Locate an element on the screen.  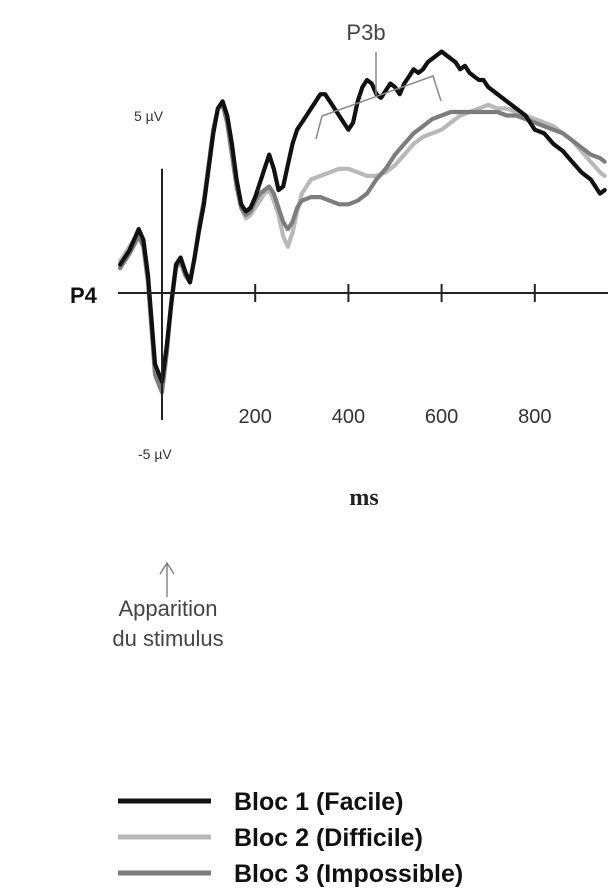
x-axis-label: ms is located at coordinates (363, 498).